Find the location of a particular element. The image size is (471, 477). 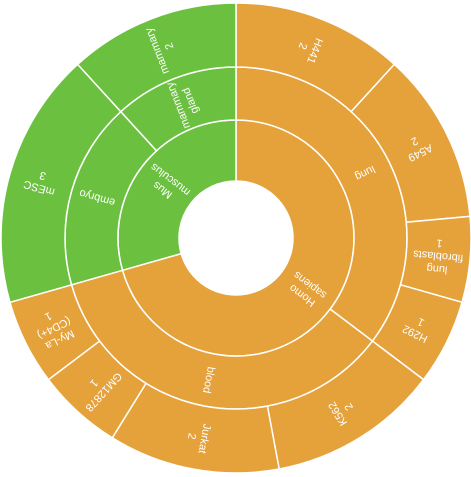

label-line: 3 is located at coordinates (42, 175).